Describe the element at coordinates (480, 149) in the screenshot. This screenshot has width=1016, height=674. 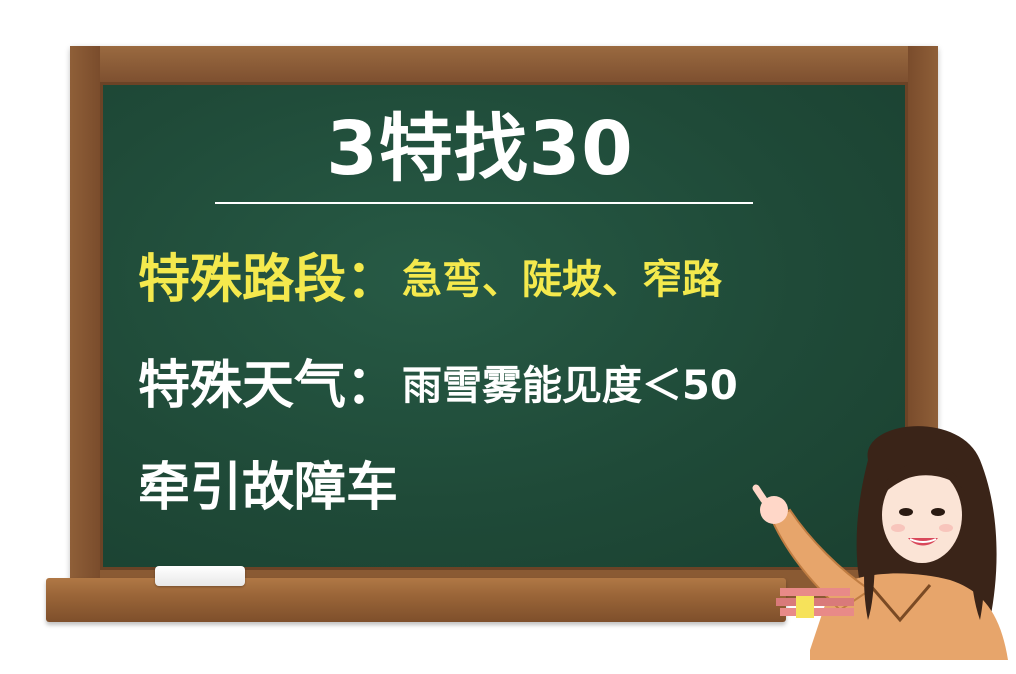
I see `board-title: 3特找30` at that location.